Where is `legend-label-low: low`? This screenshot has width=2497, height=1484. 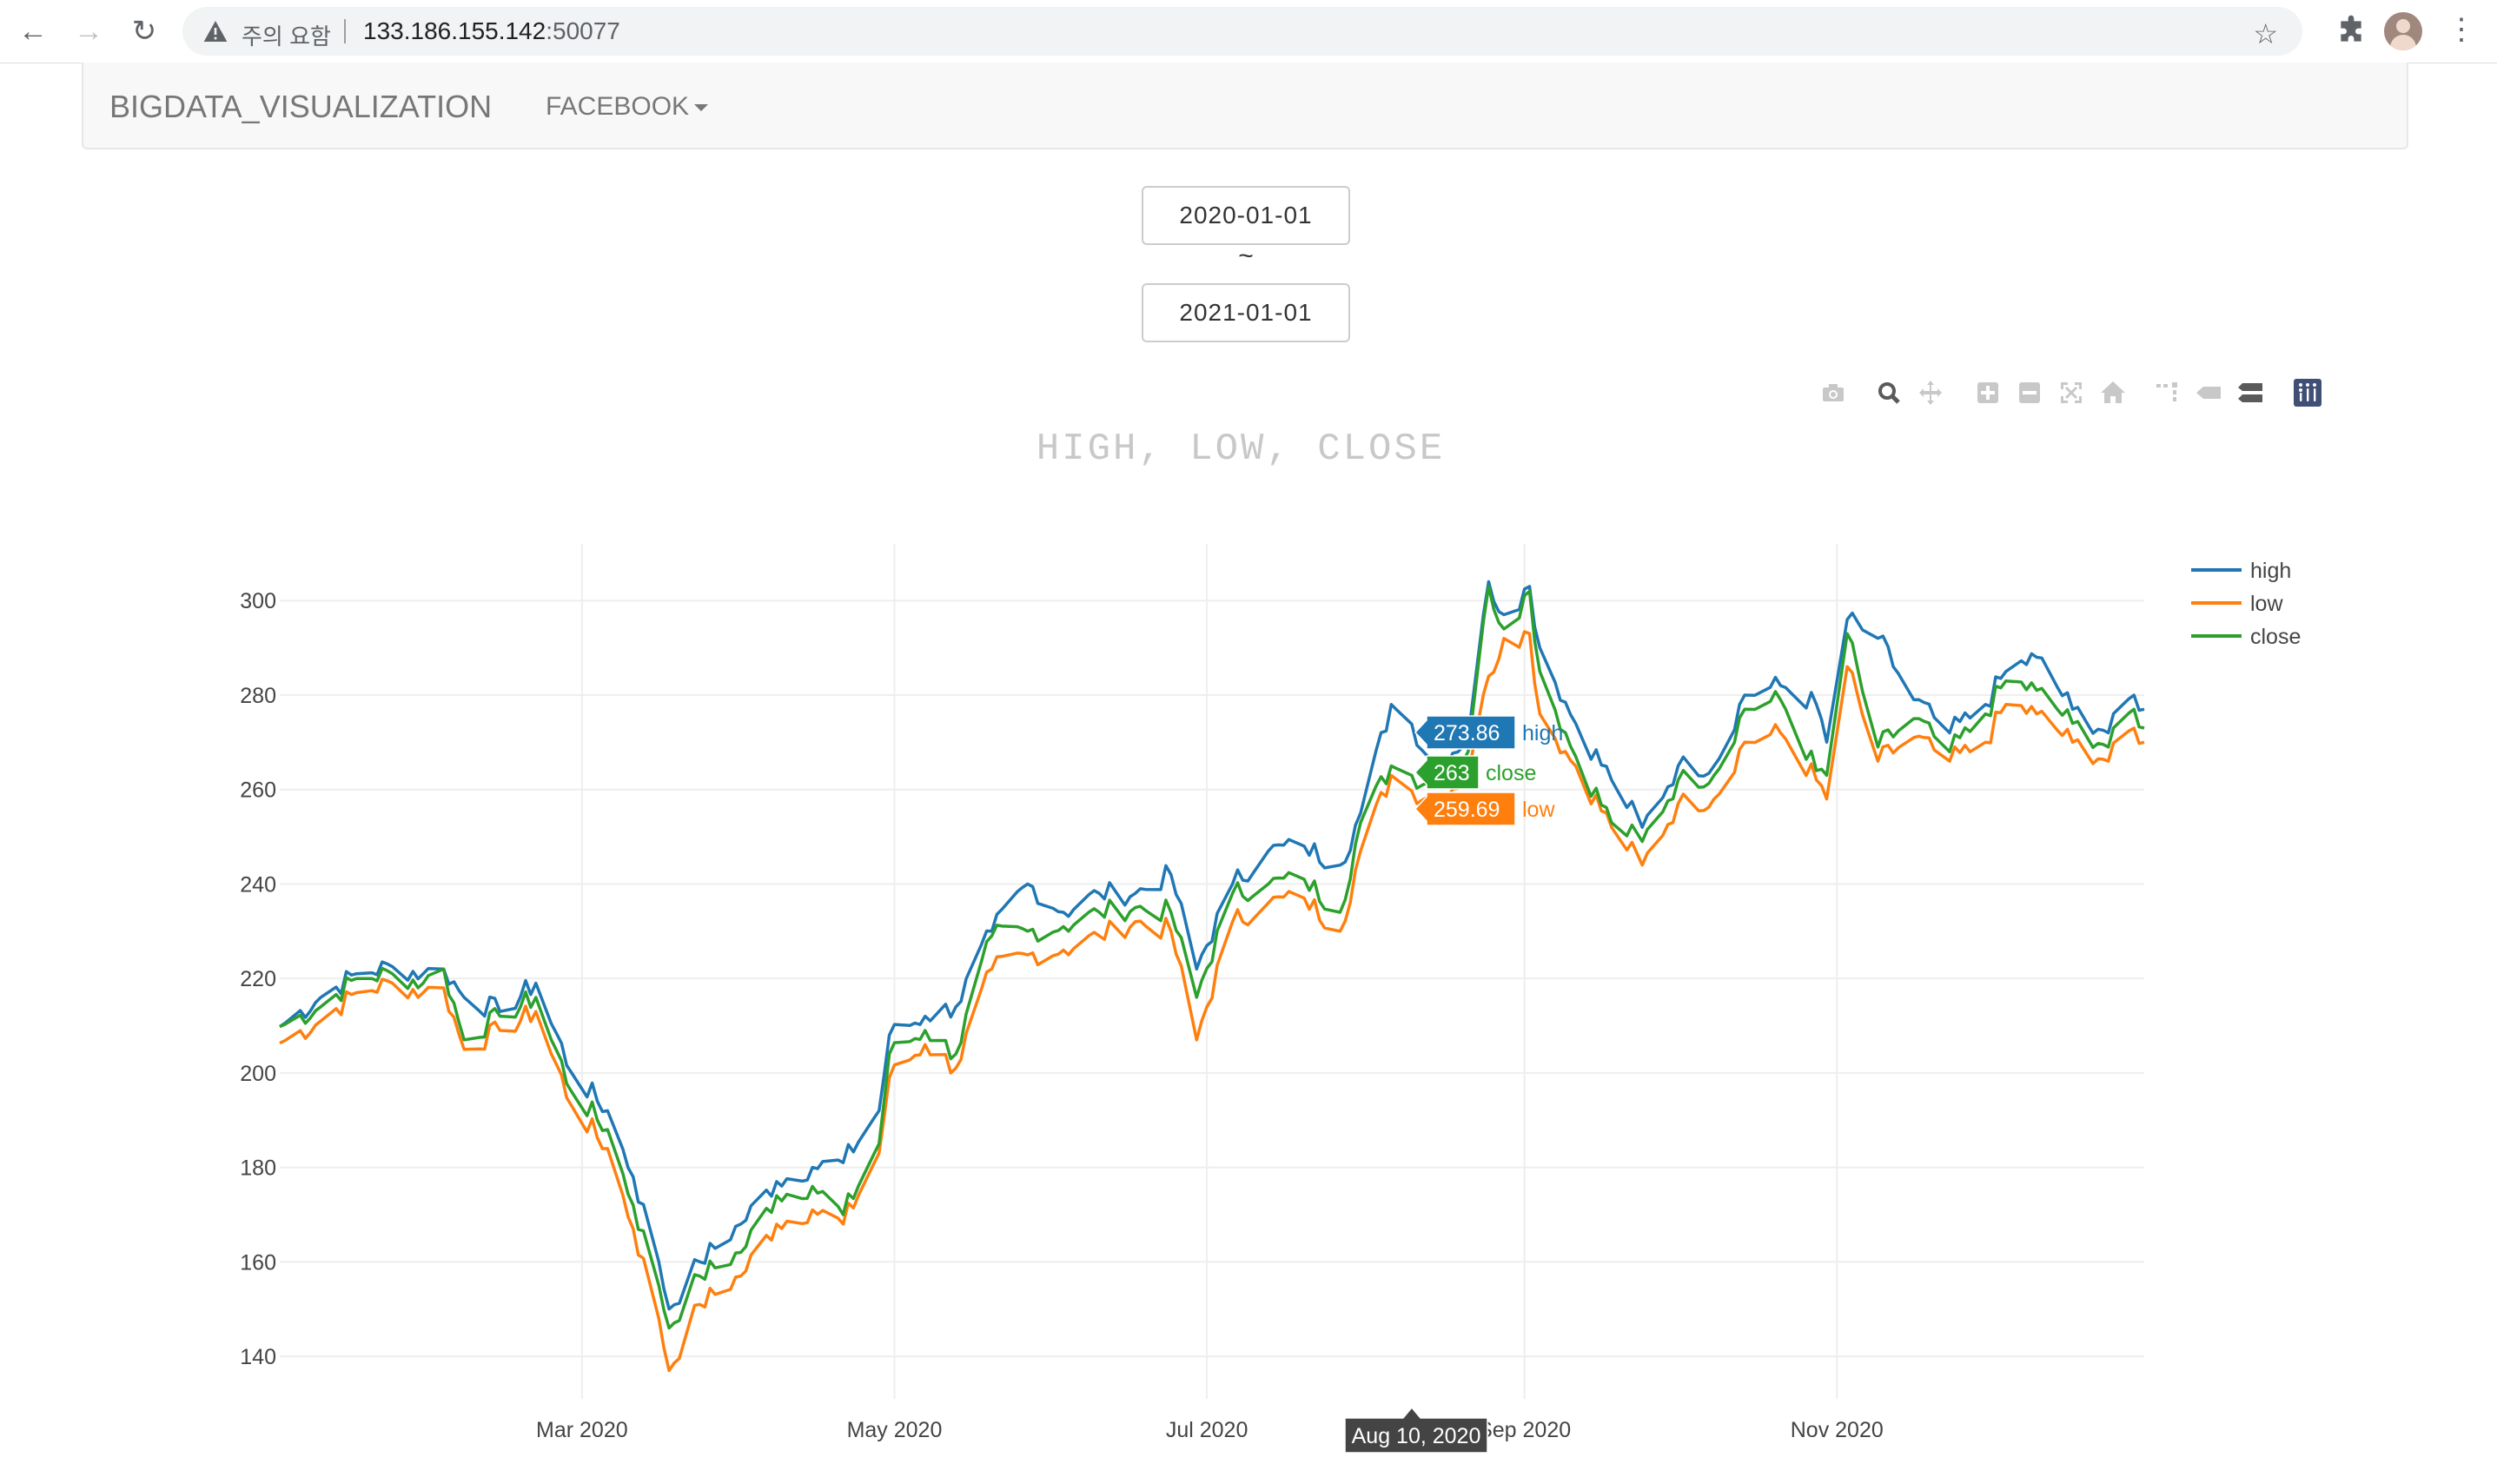 legend-label-low: low is located at coordinates (2266, 604).